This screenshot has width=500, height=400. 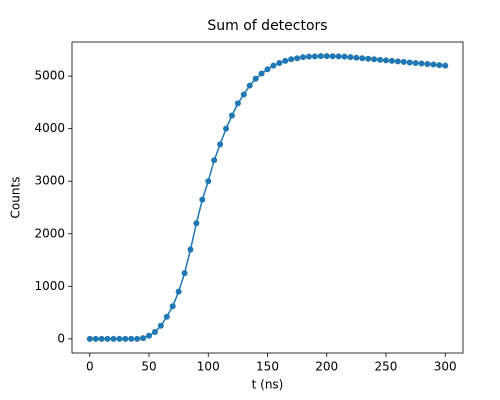 What do you see at coordinates (148, 367) in the screenshot?
I see `x-tick-label: 50` at bounding box center [148, 367].